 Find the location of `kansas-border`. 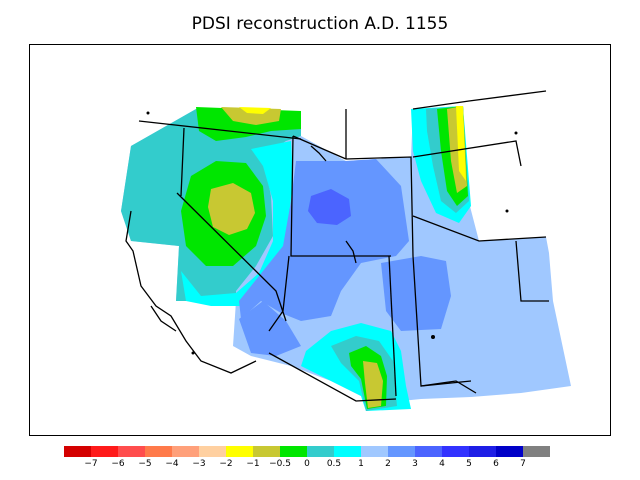

kansas-border is located at coordinates (532, 271).